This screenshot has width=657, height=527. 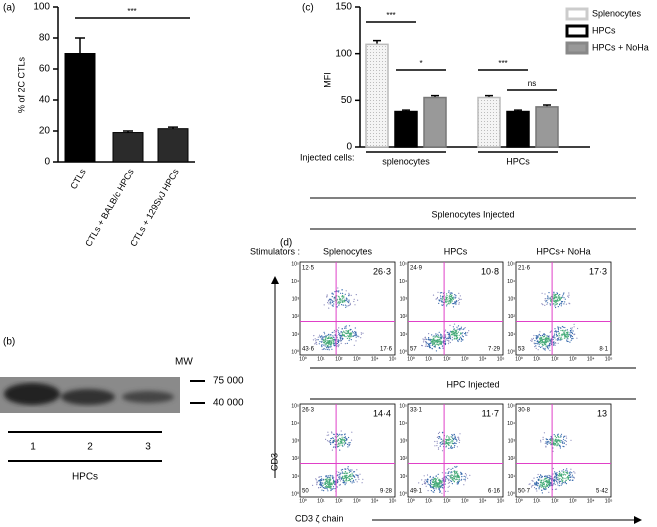 What do you see at coordinates (555, 501) in the screenshot?
I see `x-tick-label: 10²` at bounding box center [555, 501].